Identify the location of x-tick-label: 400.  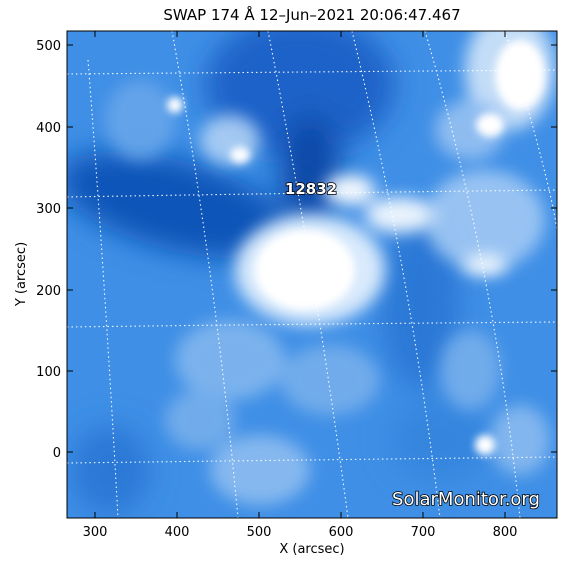
(177, 532).